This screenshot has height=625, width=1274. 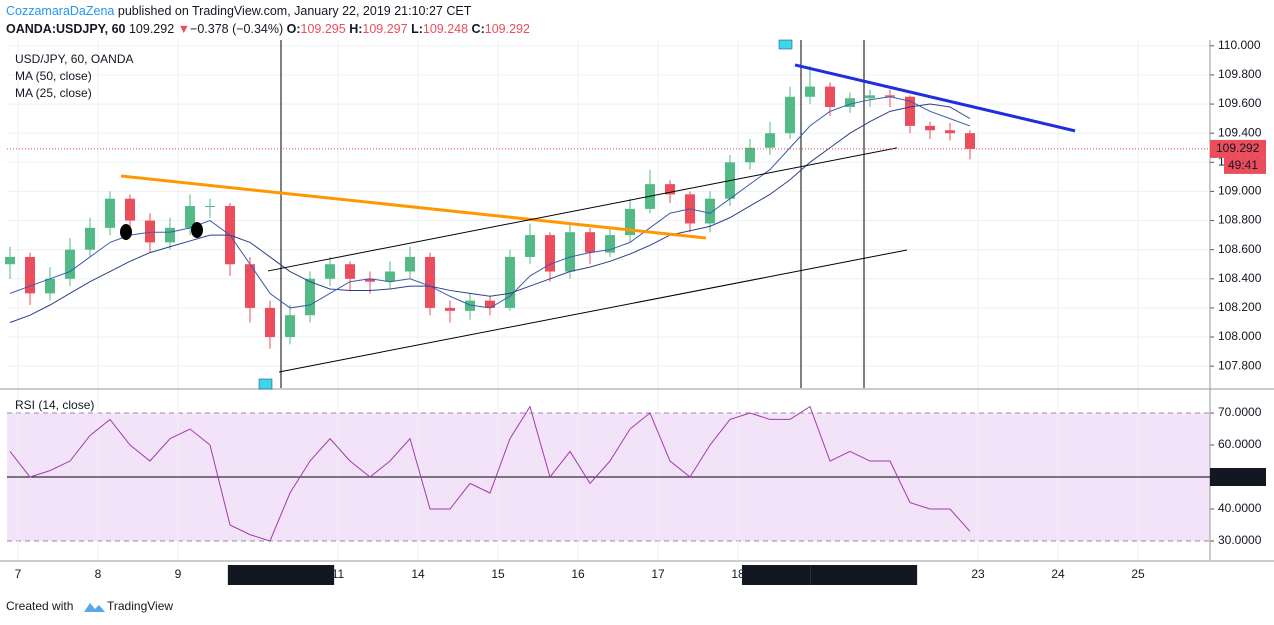 I want to click on time-label: 21 Jan '19 14:00, so click(x=864, y=575).